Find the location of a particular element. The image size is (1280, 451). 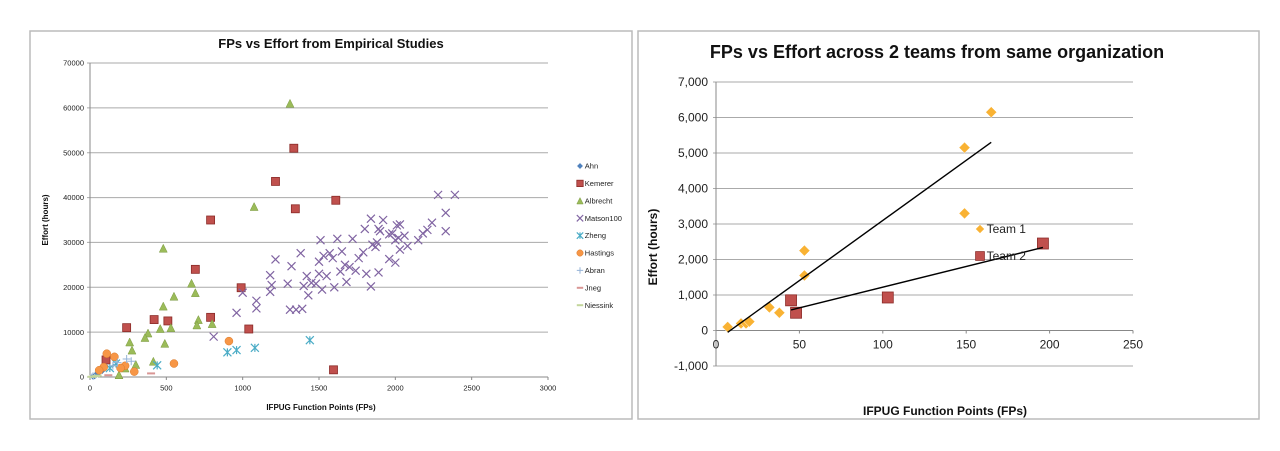

right-chart-y-label: Effort (hours) is located at coordinates (653, 247).